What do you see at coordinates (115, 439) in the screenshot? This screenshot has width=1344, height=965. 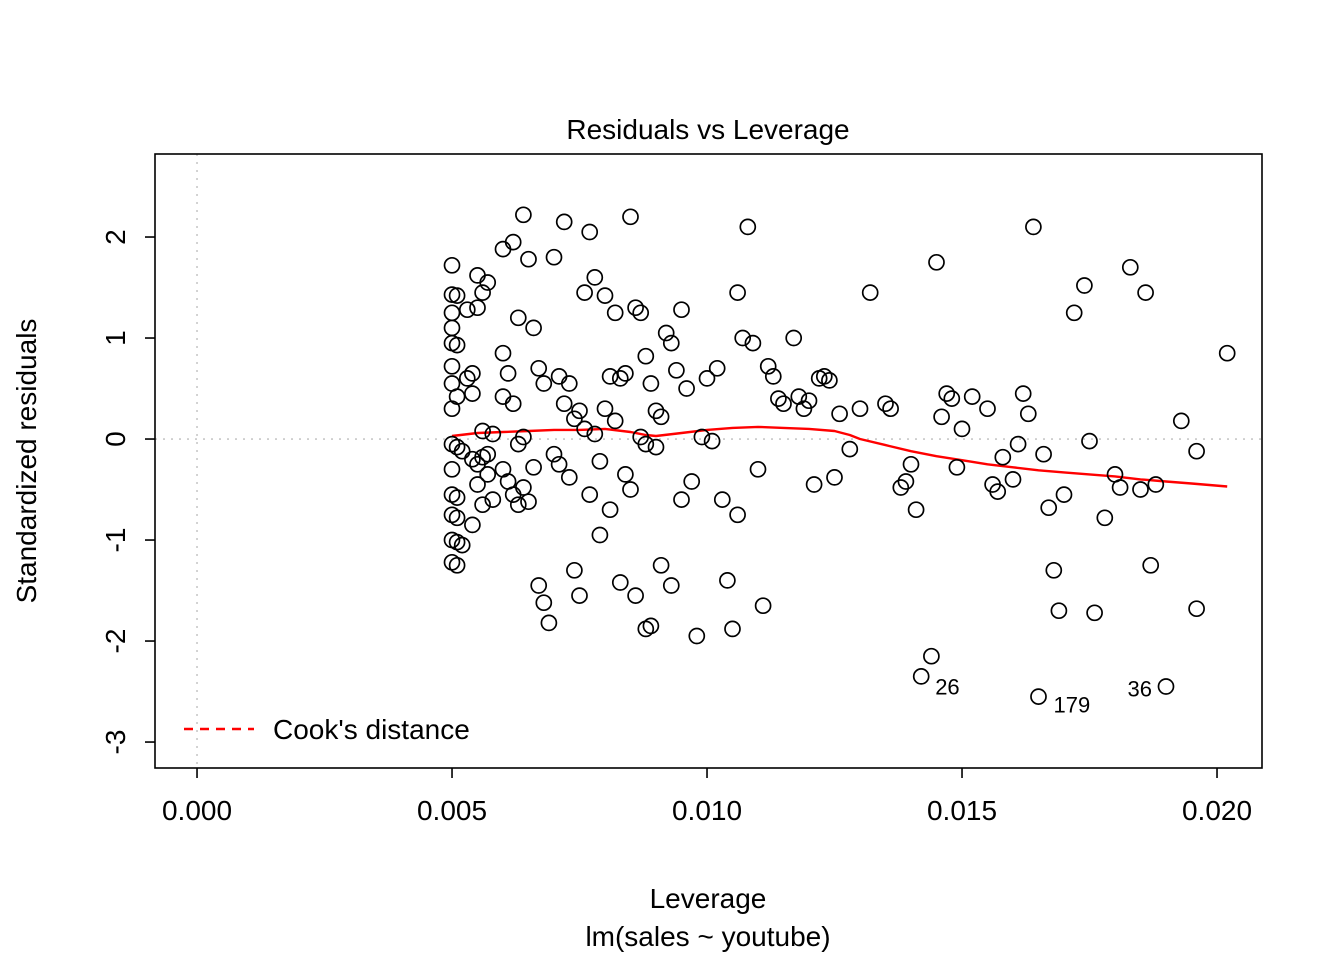 I see `y-tick-label: 0` at bounding box center [115, 439].